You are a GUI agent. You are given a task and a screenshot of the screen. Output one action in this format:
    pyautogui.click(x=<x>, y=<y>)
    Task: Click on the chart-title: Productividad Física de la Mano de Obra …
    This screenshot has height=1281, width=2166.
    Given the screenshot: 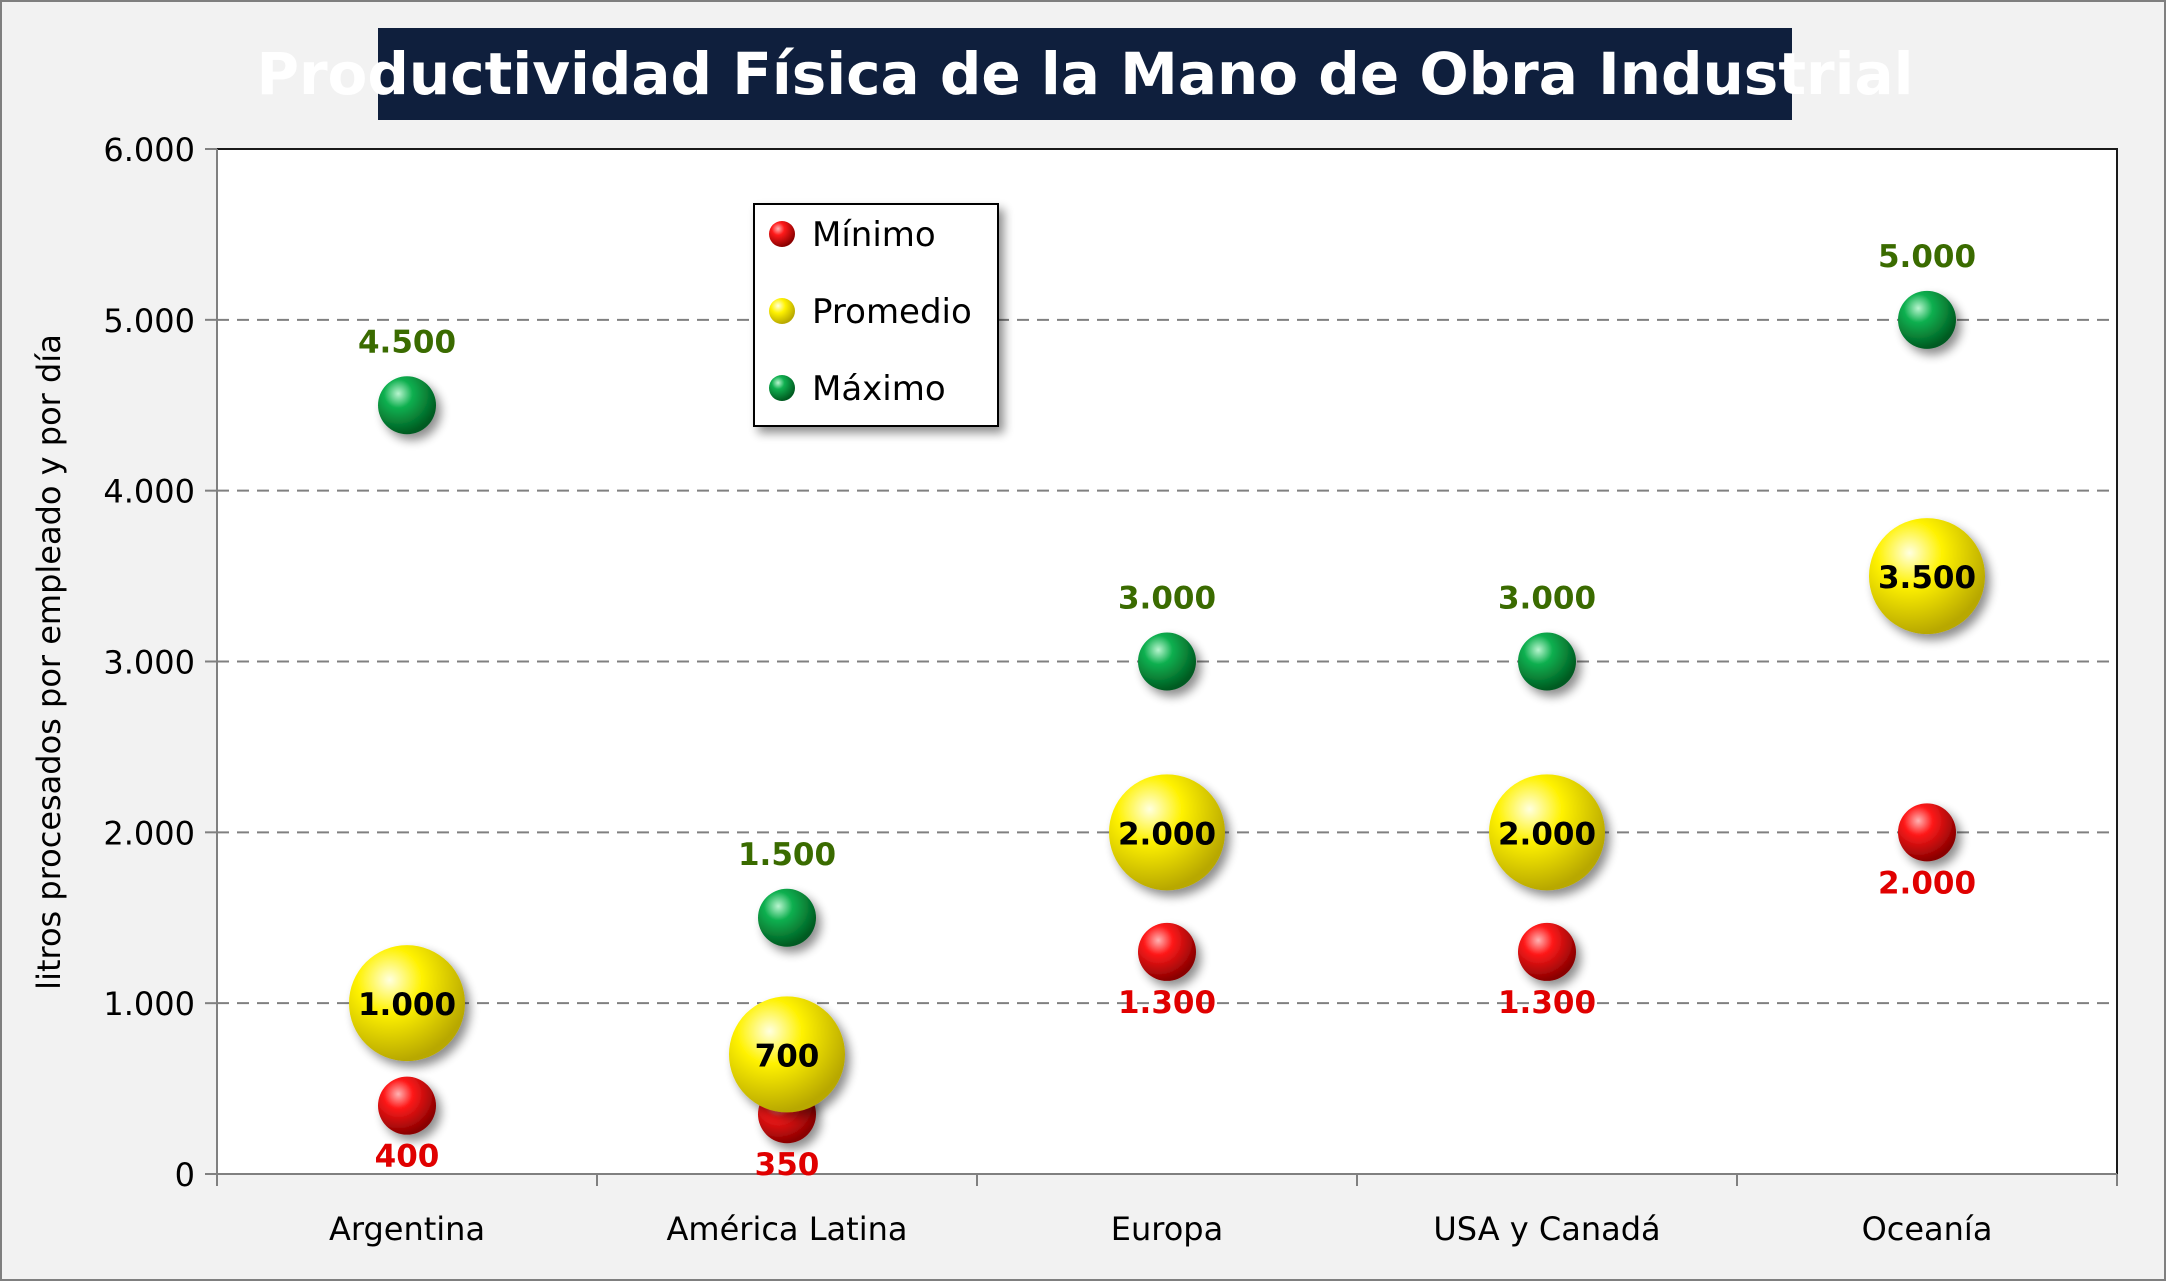 What is the action you would take?
    pyautogui.click(x=1084, y=74)
    